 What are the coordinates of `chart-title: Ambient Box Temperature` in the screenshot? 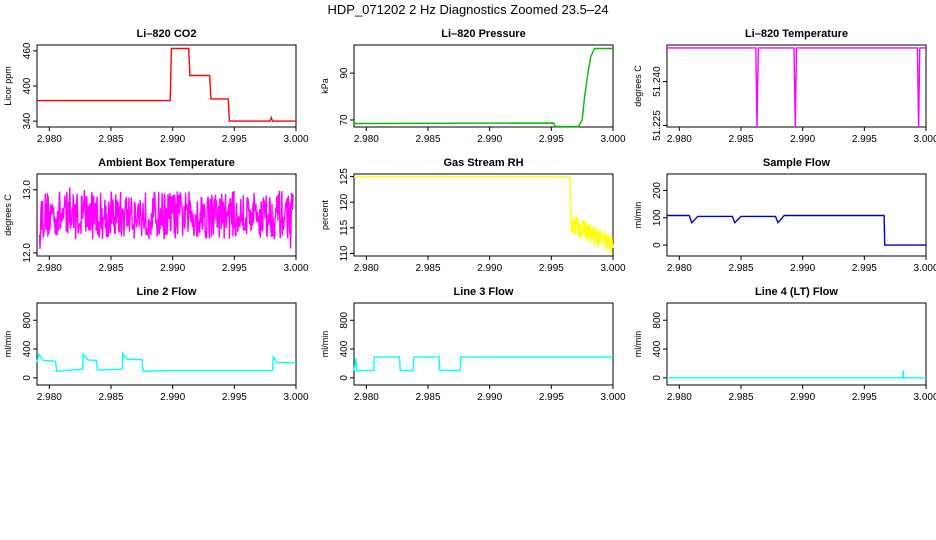 It's located at (166, 163).